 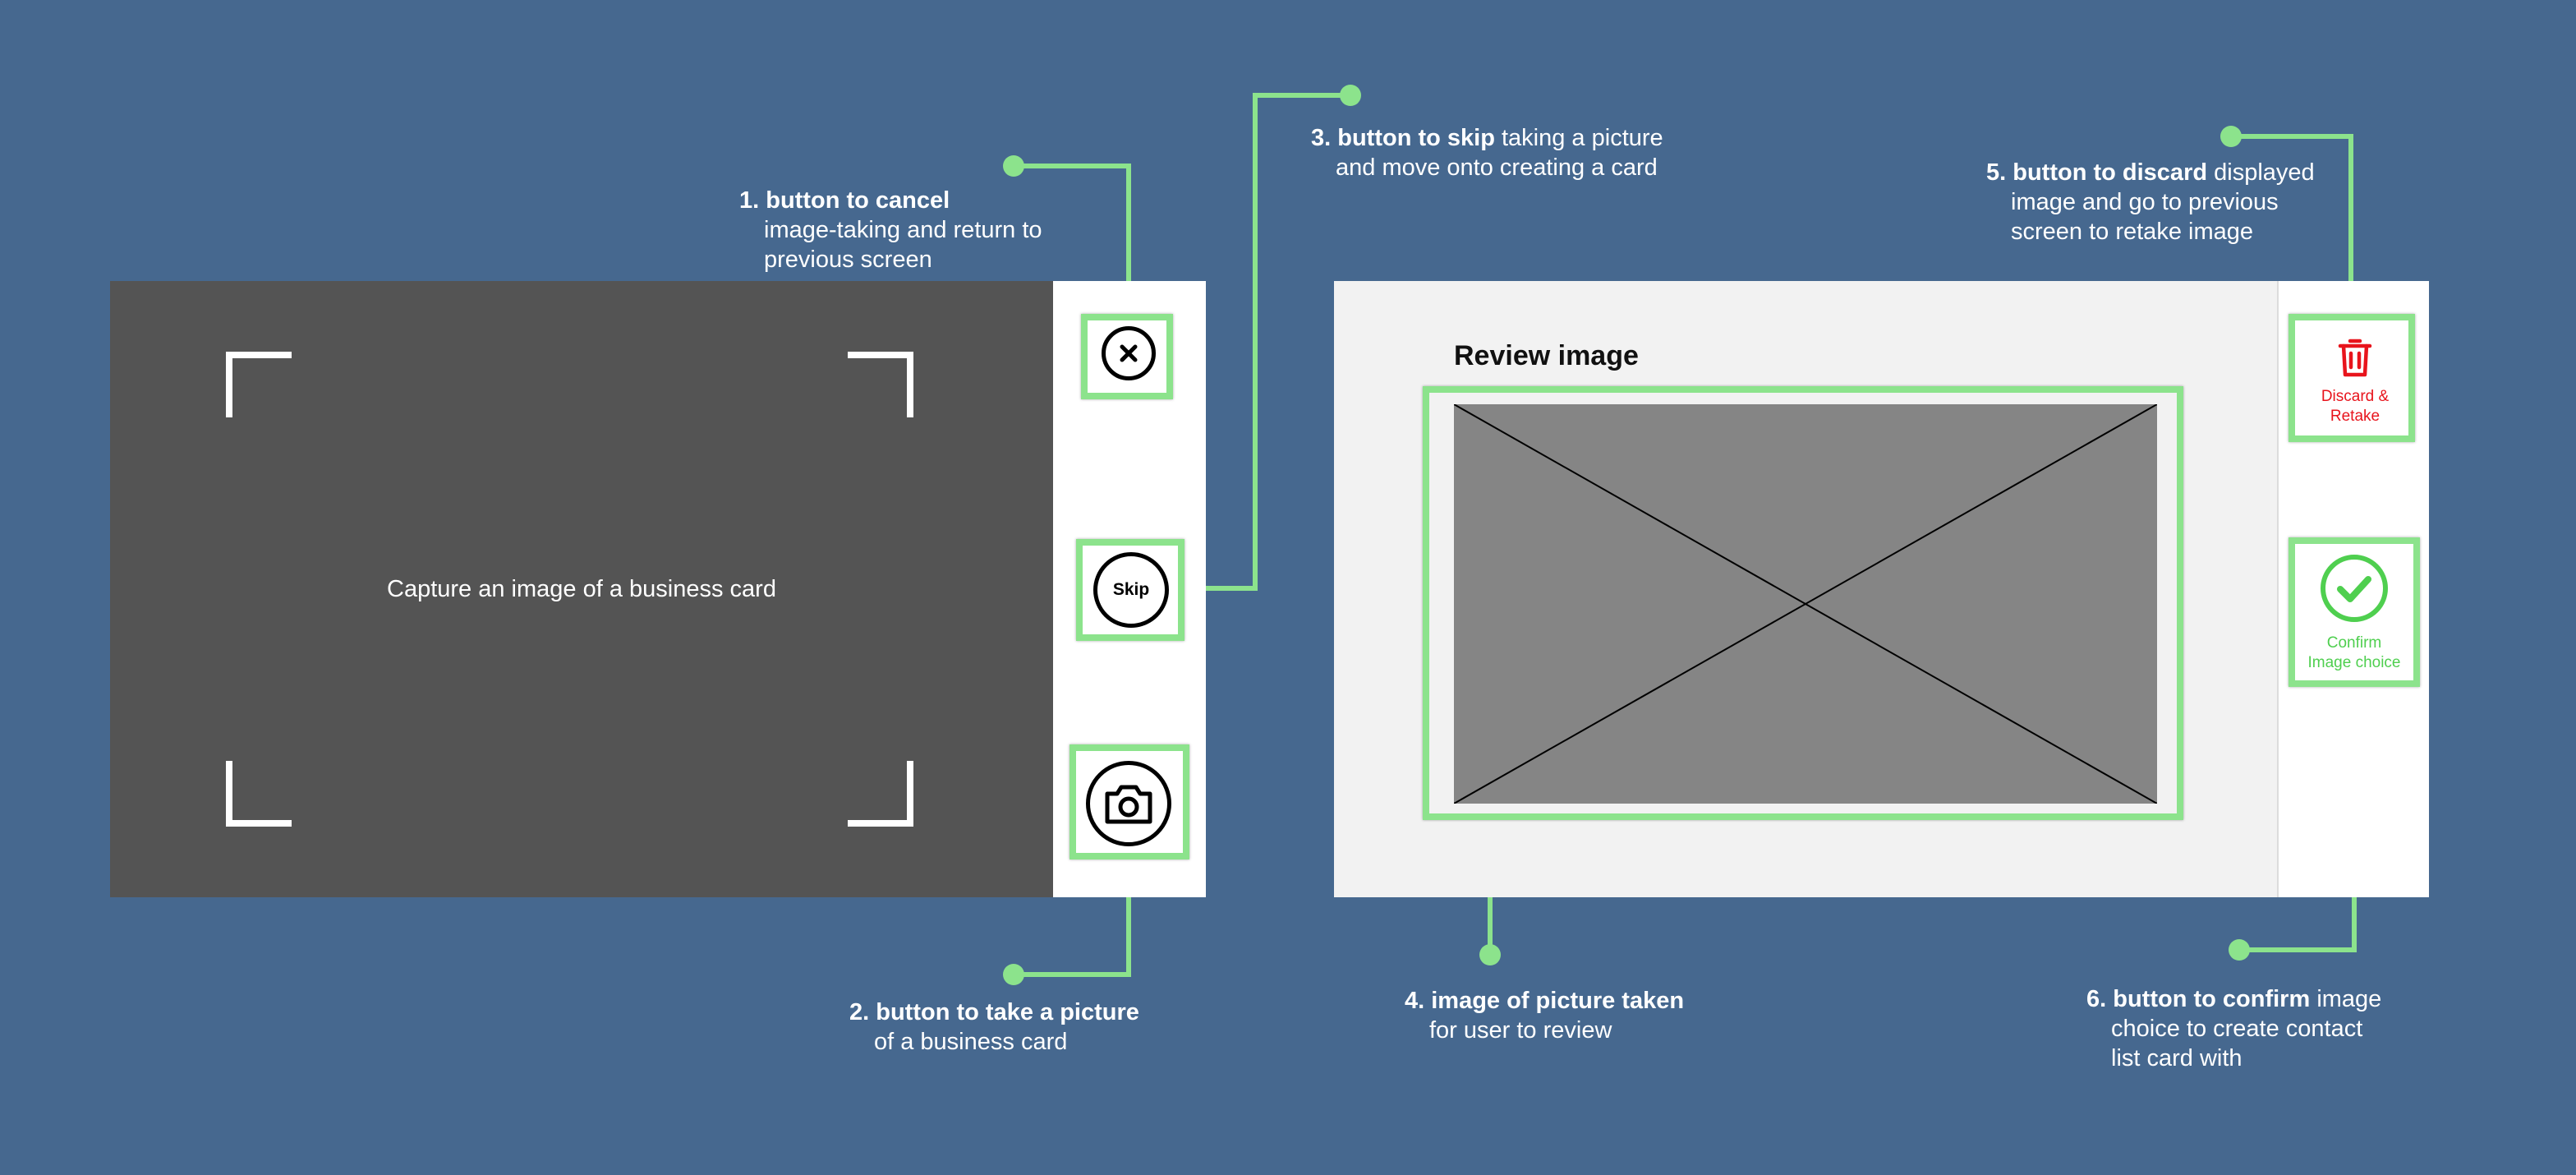 What do you see at coordinates (903, 230) in the screenshot?
I see `annotation-1-line1: image-taking and return to` at bounding box center [903, 230].